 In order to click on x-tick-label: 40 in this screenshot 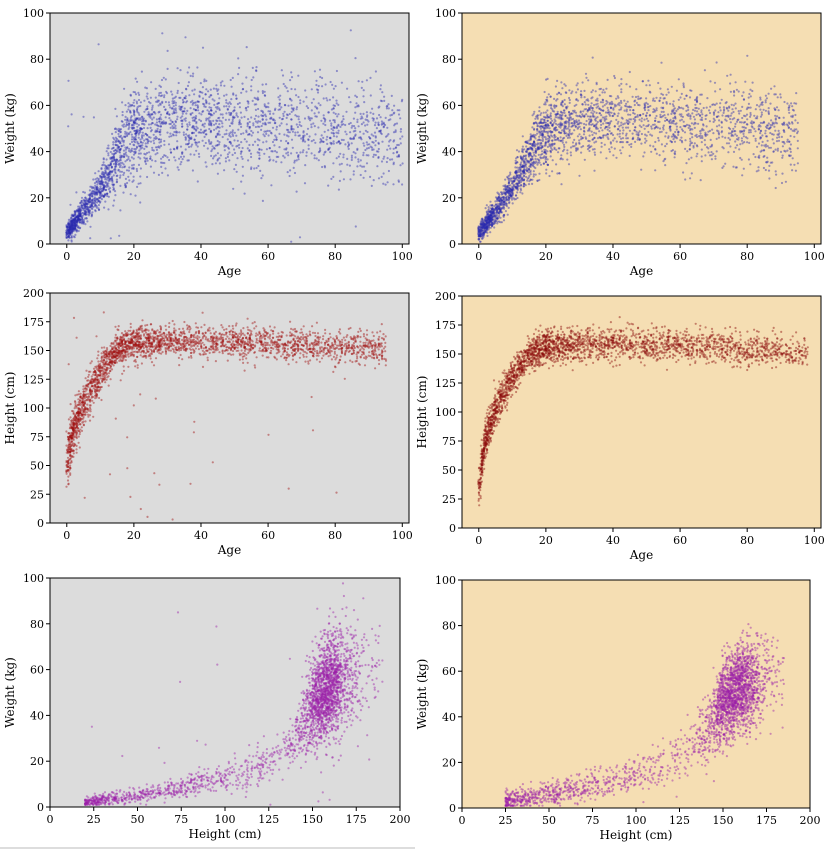, I will do `click(201, 256)`.